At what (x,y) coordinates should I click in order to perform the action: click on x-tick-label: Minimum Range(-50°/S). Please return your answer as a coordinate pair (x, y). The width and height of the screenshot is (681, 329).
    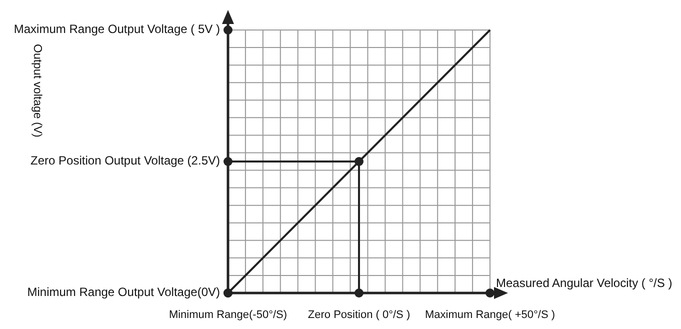
    Looking at the image, I should click on (228, 315).